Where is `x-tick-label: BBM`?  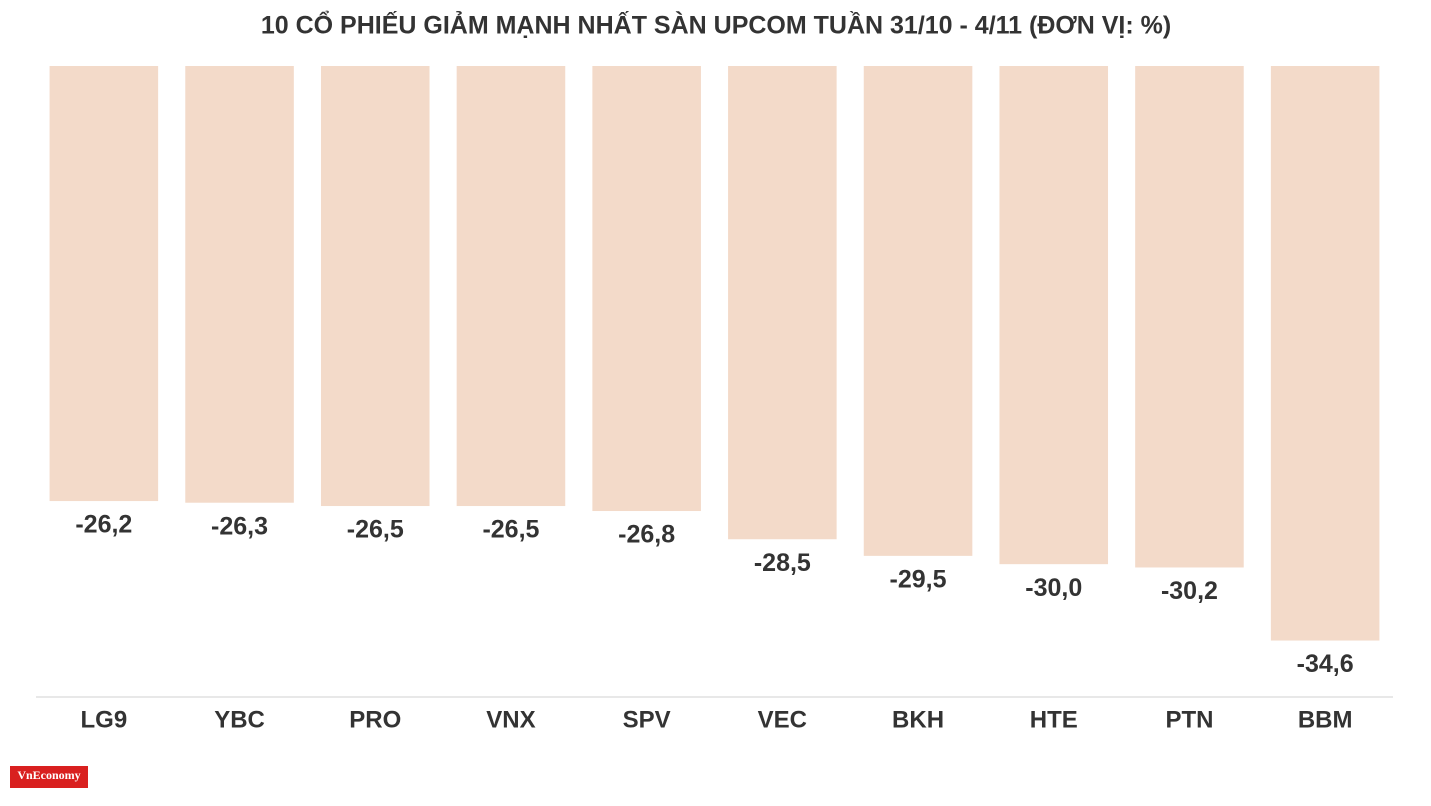 x-tick-label: BBM is located at coordinates (1325, 719).